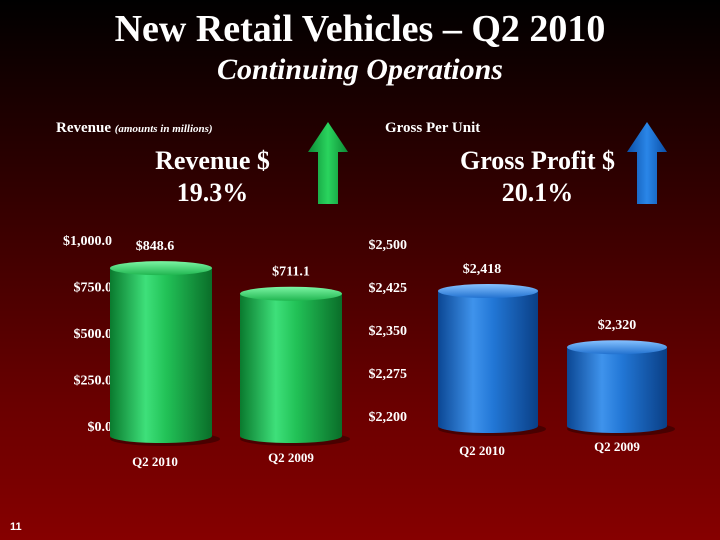 Image resolution: width=720 pixels, height=540 pixels. Describe the element at coordinates (328, 163) in the screenshot. I see `revenue-up-arrow-icon` at that location.